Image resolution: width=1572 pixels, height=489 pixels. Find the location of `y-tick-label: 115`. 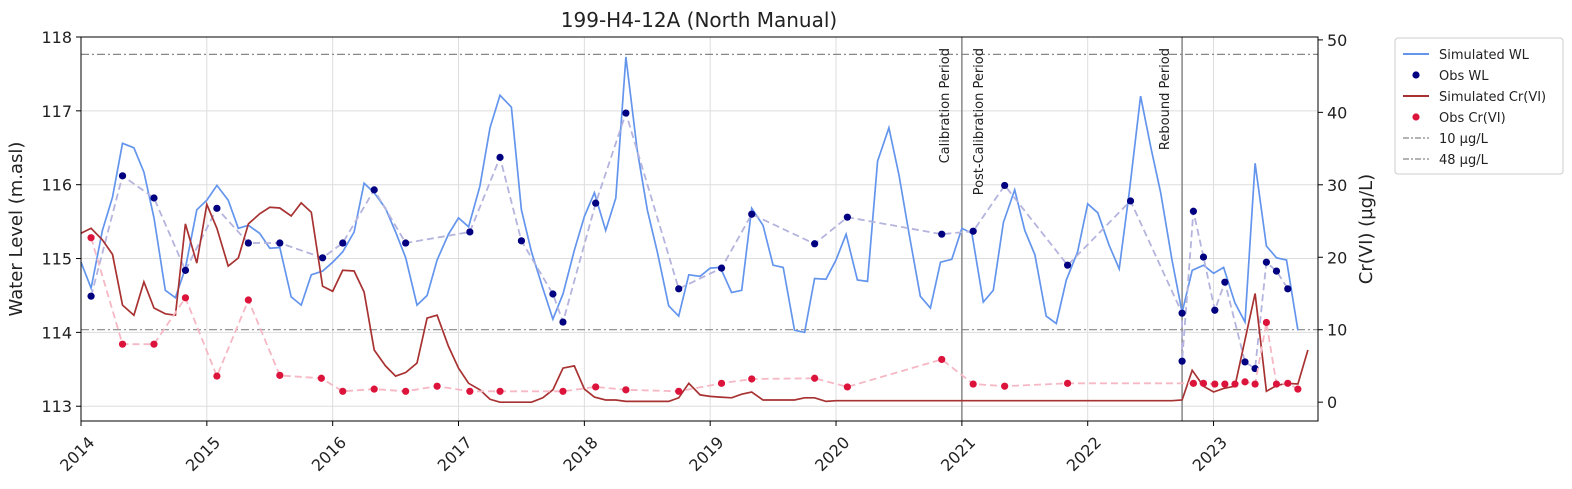

y-tick-label: 115 is located at coordinates (56, 259).